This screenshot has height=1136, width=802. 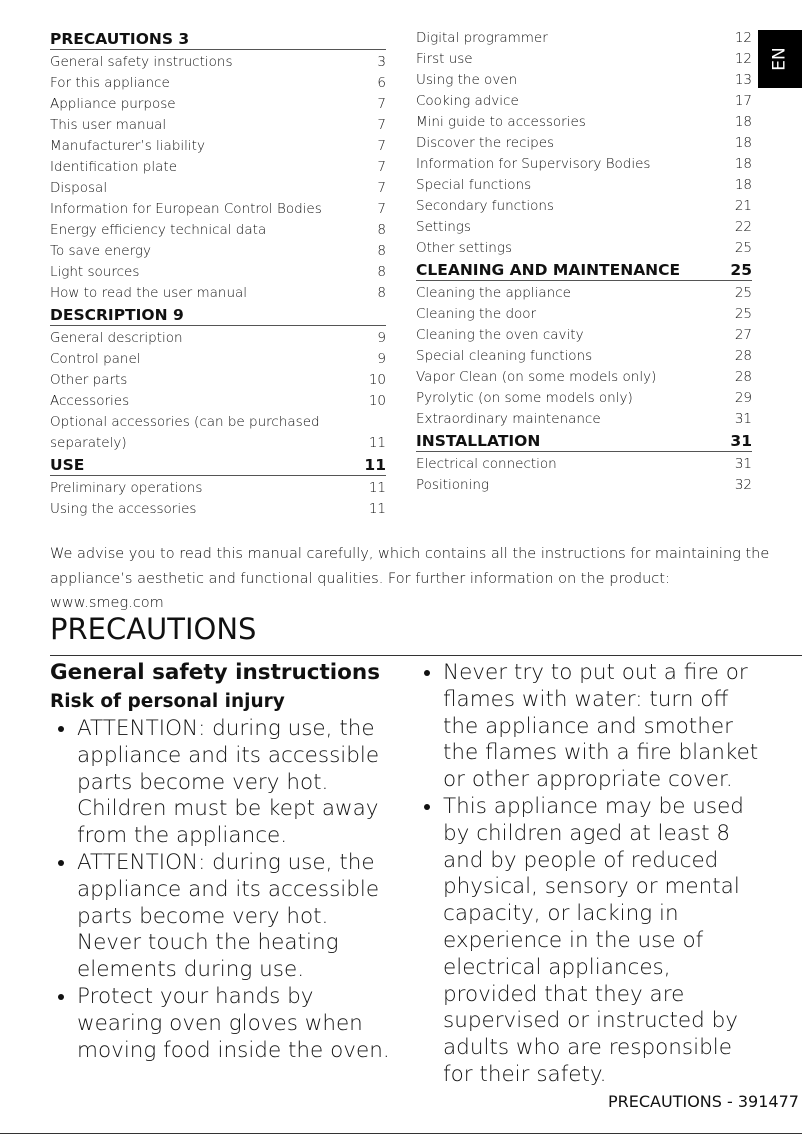 What do you see at coordinates (584, 38) in the screenshot?
I see `toc-entry: Digital programmer 12` at bounding box center [584, 38].